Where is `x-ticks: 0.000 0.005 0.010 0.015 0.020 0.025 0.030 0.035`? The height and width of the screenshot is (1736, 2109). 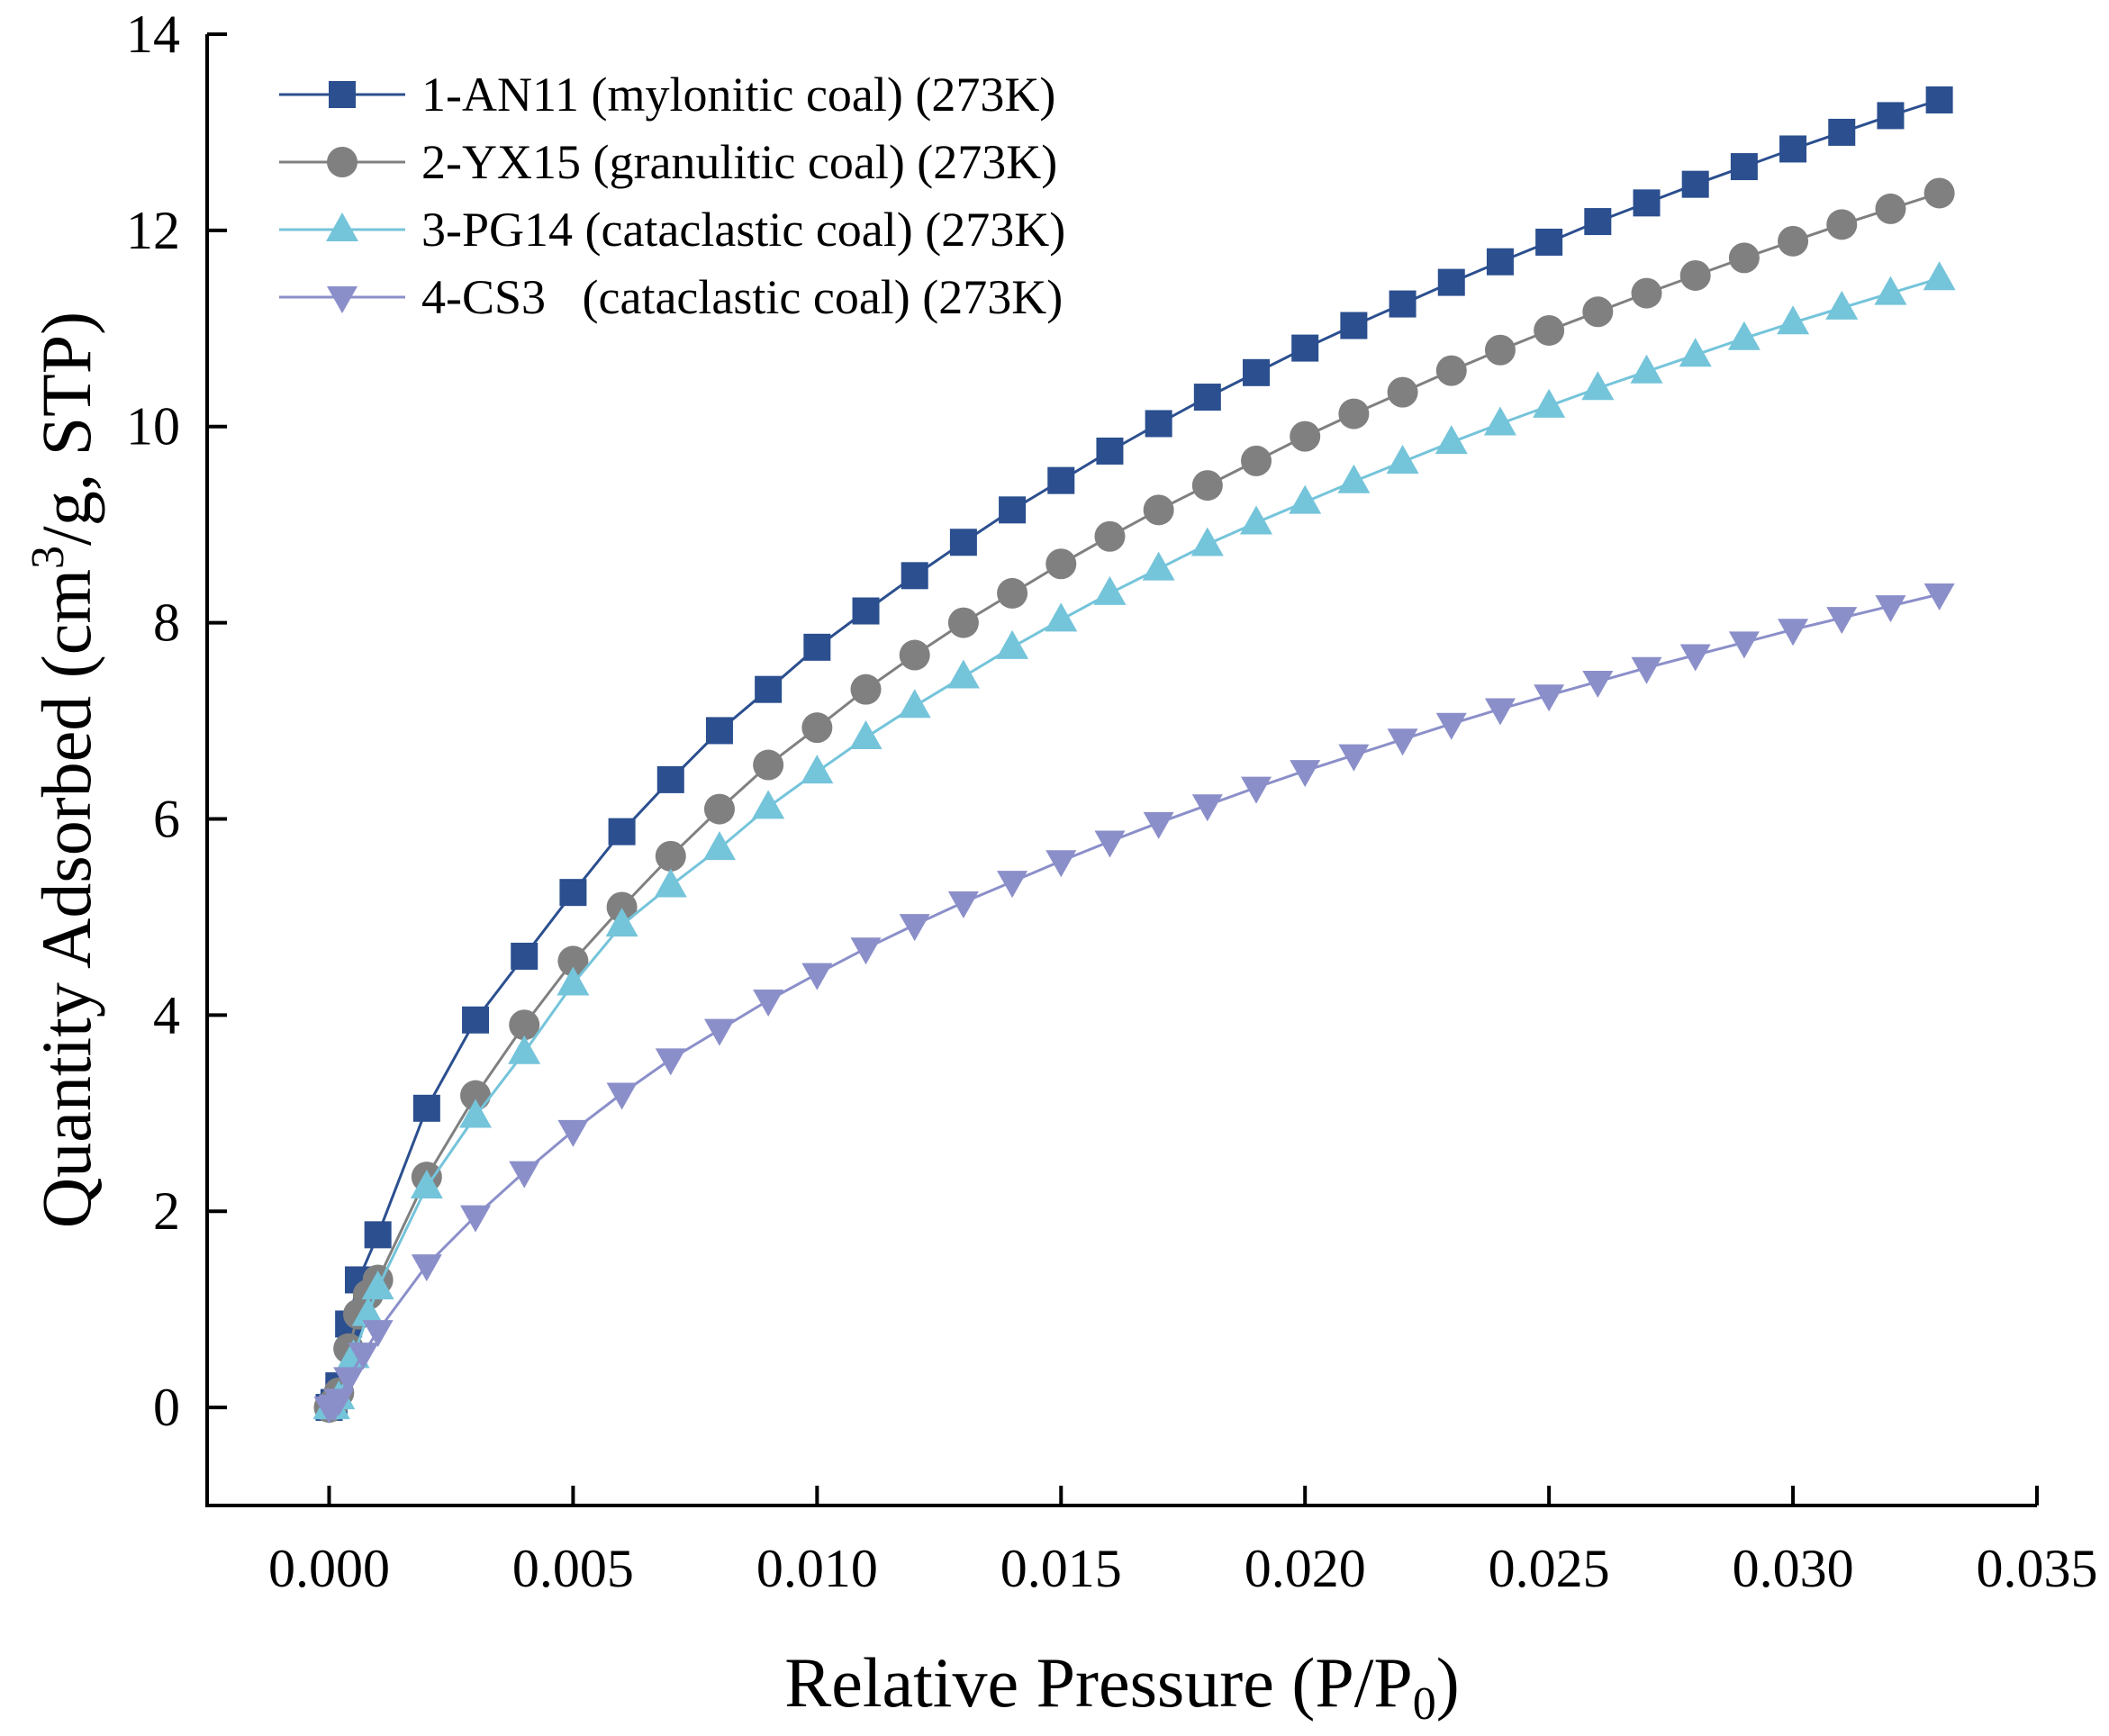 x-ticks: 0.000 0.005 0.010 0.015 0.020 0.025 0.030 0.035 is located at coordinates (1183, 1542).